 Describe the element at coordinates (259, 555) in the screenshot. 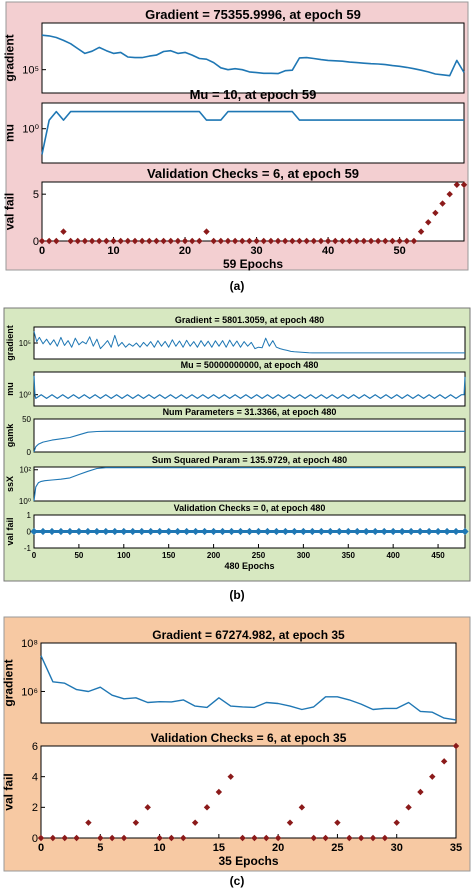

I see `x-tick-label: 250` at that location.